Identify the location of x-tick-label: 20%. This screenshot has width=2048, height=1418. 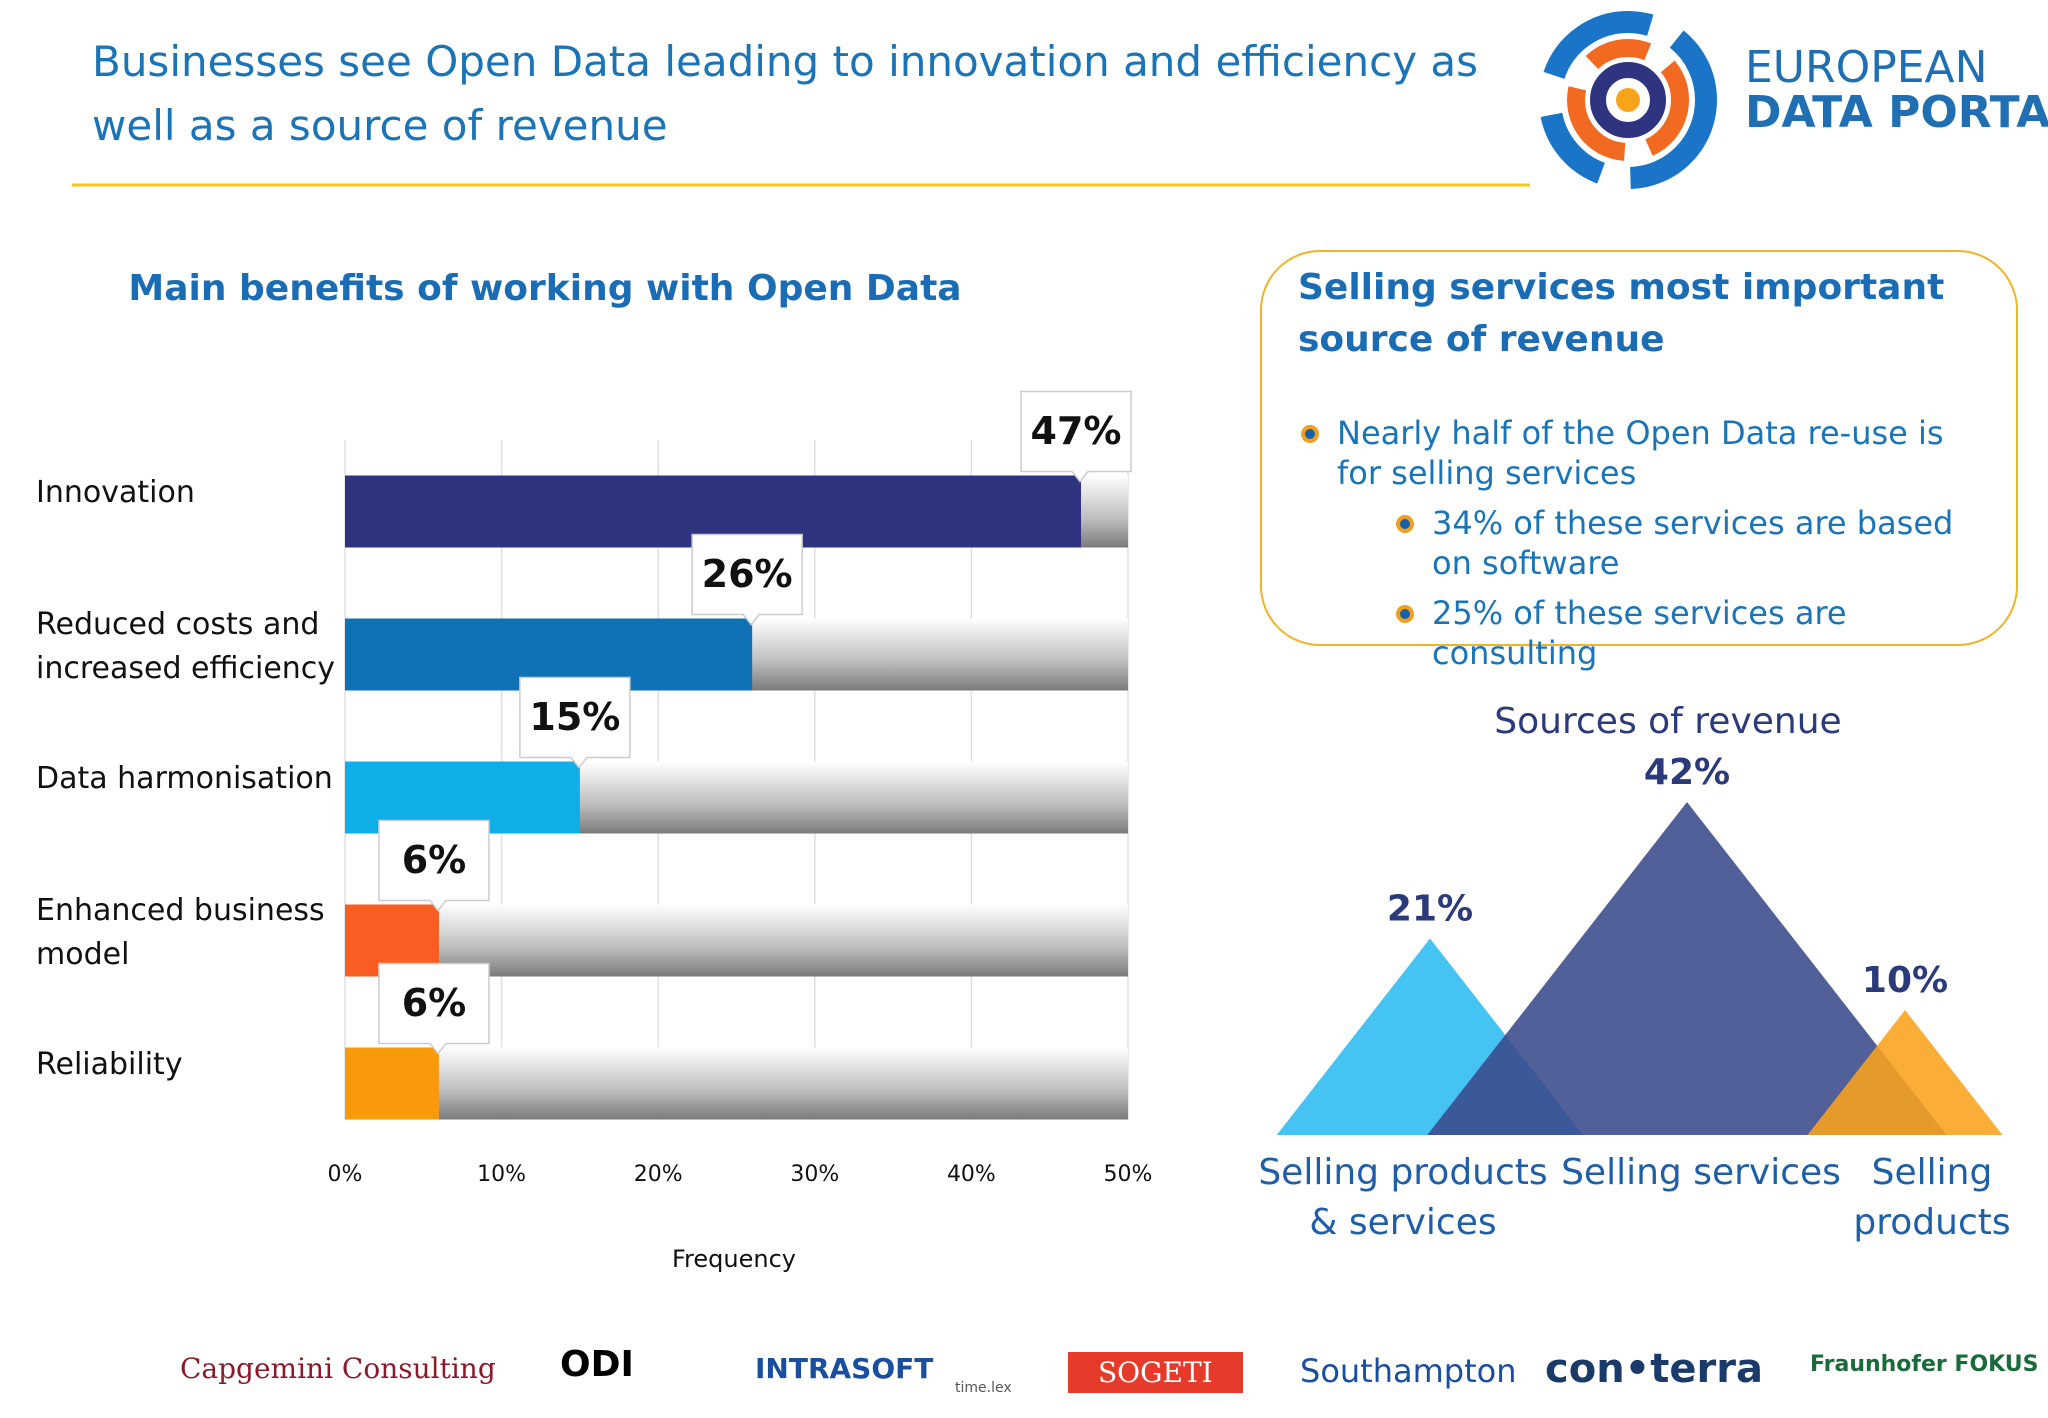
(658, 1174).